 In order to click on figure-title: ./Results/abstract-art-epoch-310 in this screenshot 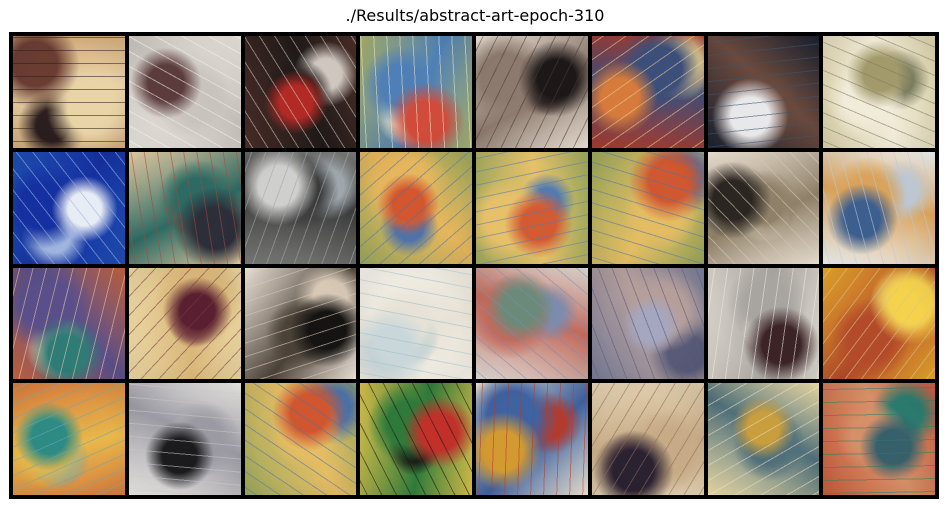, I will do `click(475, 15)`.